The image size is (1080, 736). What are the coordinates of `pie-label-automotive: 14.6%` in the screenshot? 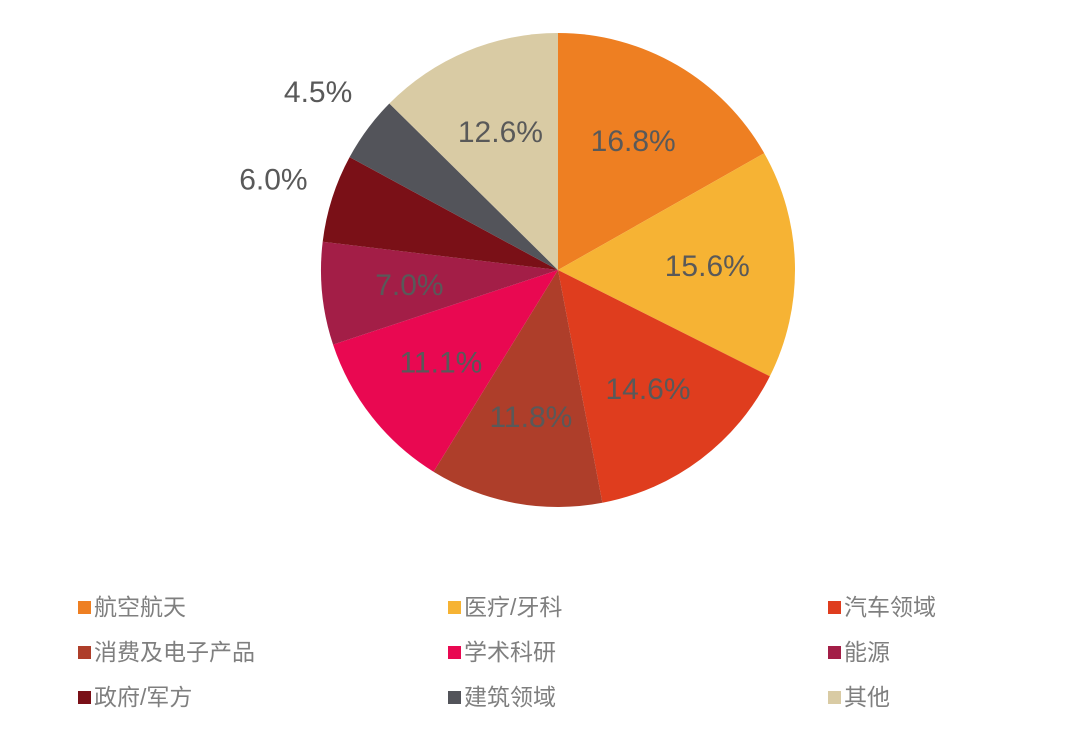 It's located at (647, 389).